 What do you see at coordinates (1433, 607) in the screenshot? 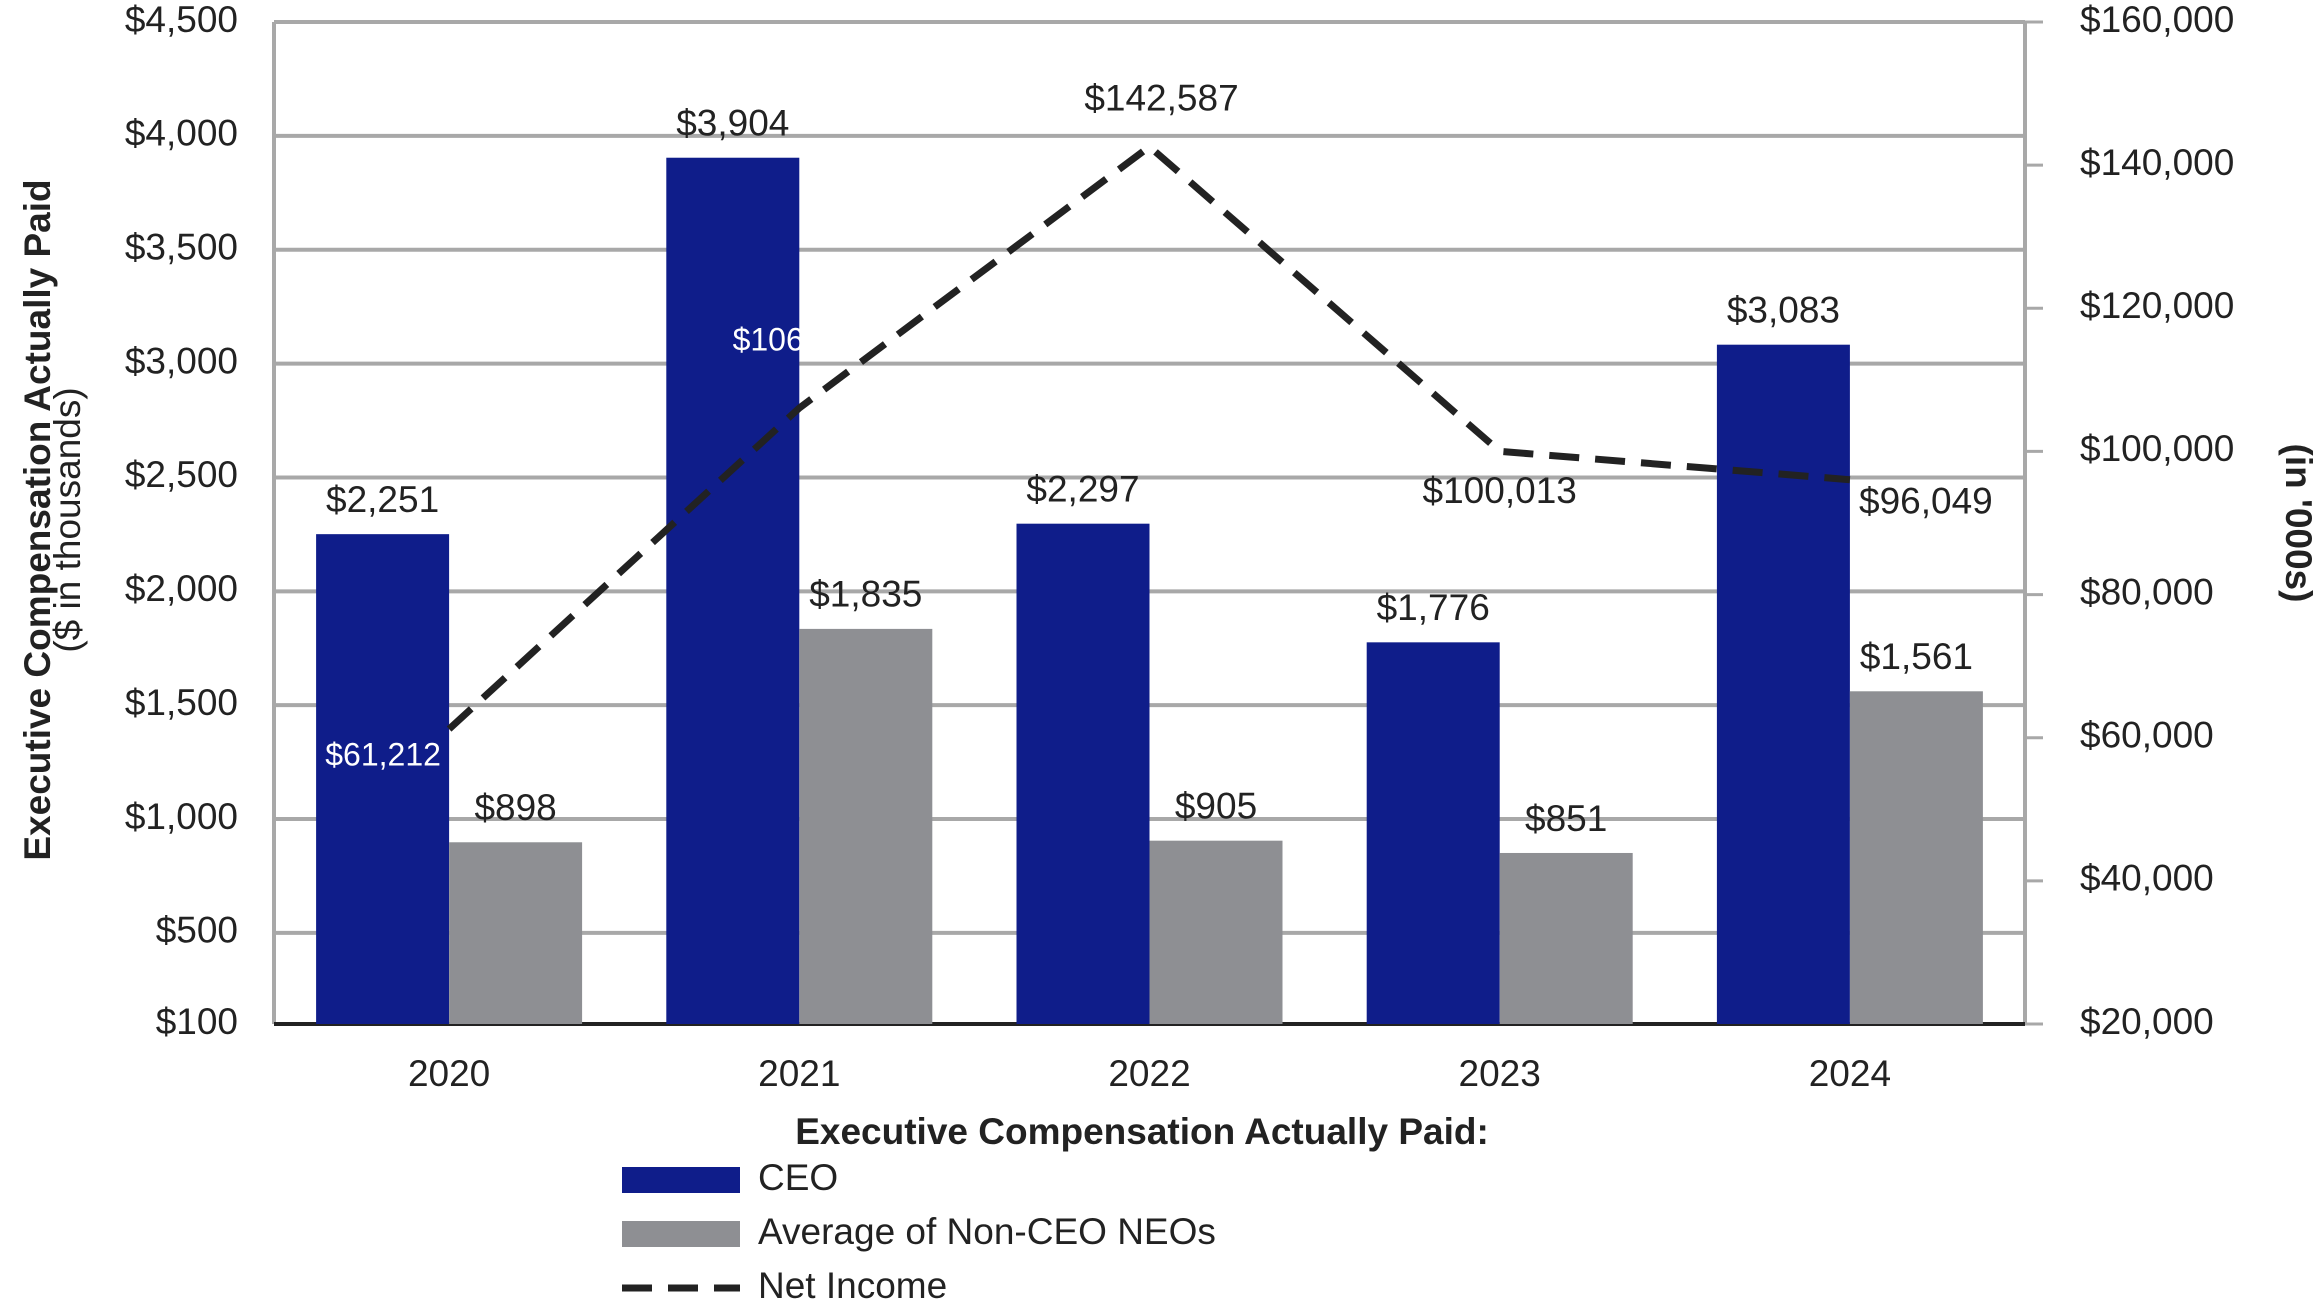
I see `data-label: $1,776` at bounding box center [1433, 607].